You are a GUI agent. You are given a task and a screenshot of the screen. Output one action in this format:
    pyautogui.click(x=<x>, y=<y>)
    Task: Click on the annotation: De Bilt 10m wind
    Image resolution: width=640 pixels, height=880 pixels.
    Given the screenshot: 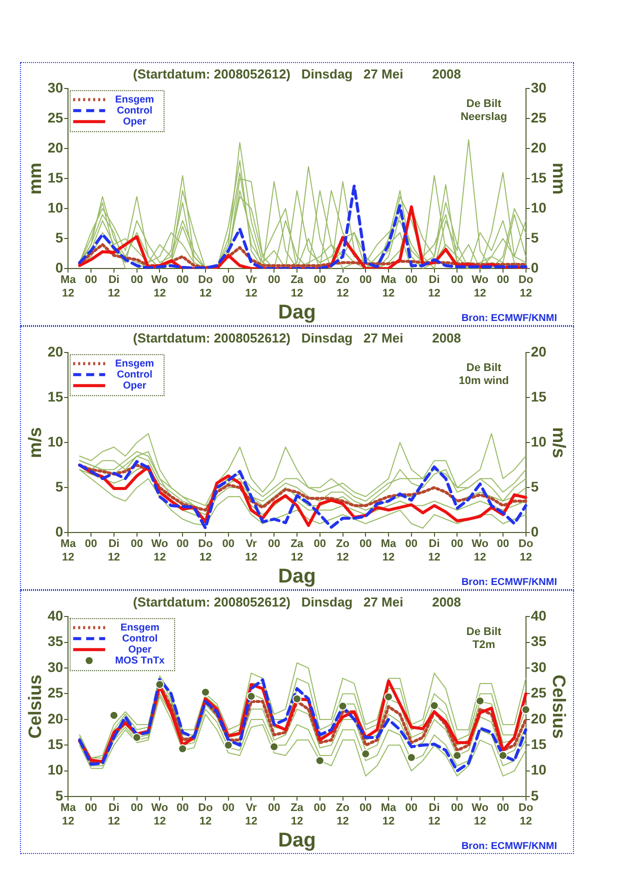 What is the action you would take?
    pyautogui.click(x=483, y=375)
    